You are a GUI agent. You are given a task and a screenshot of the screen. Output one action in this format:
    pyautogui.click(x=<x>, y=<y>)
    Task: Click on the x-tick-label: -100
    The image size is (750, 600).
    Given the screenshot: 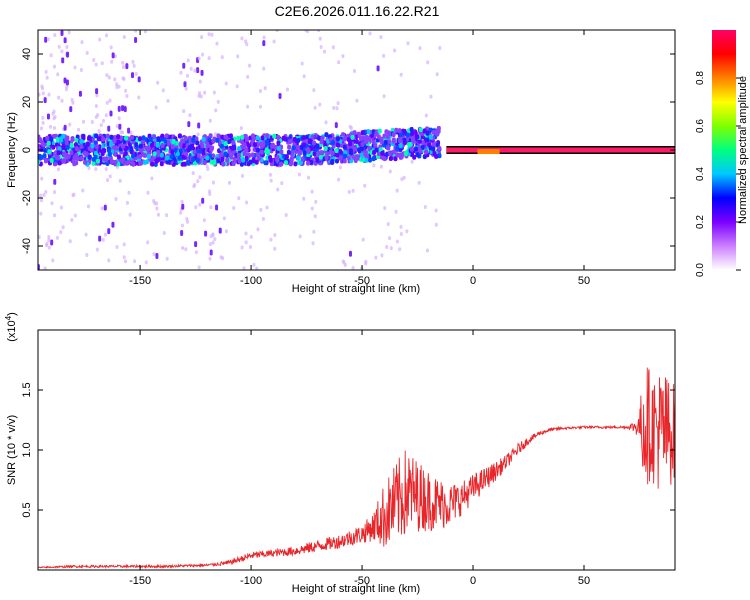 What is the action you would take?
    pyautogui.click(x=251, y=281)
    